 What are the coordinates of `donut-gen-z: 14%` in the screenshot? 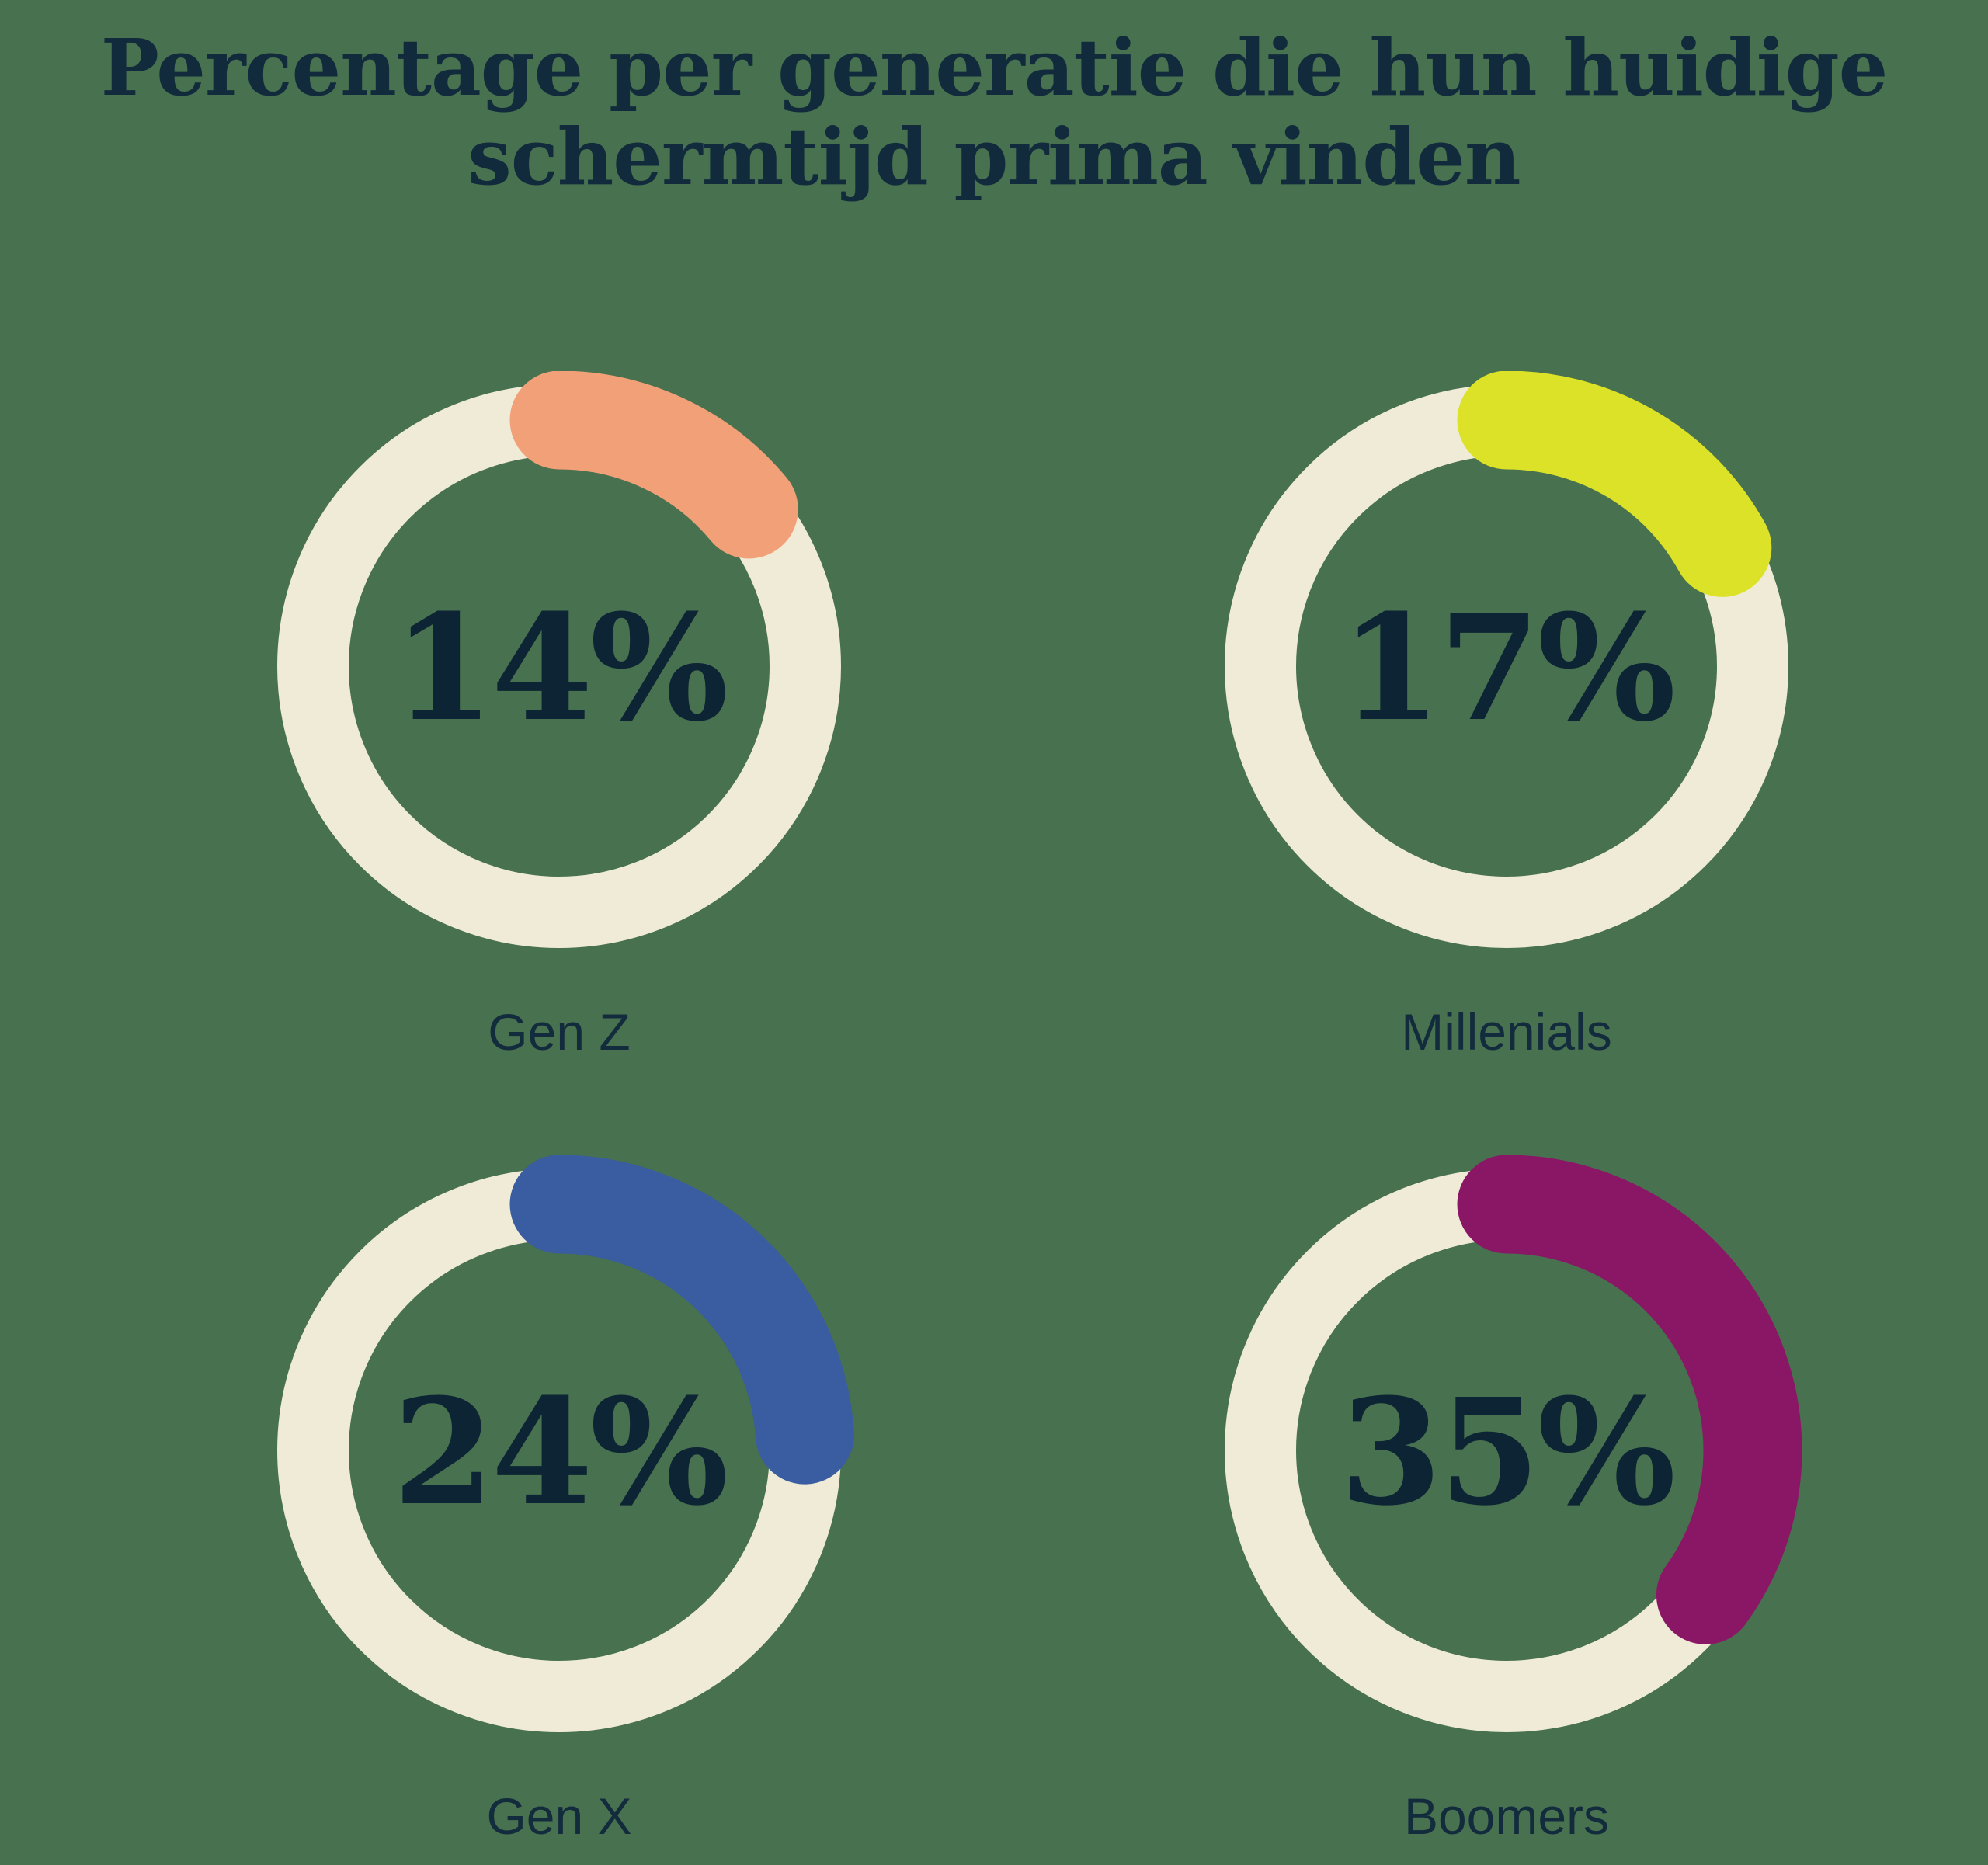 It's located at (559, 666).